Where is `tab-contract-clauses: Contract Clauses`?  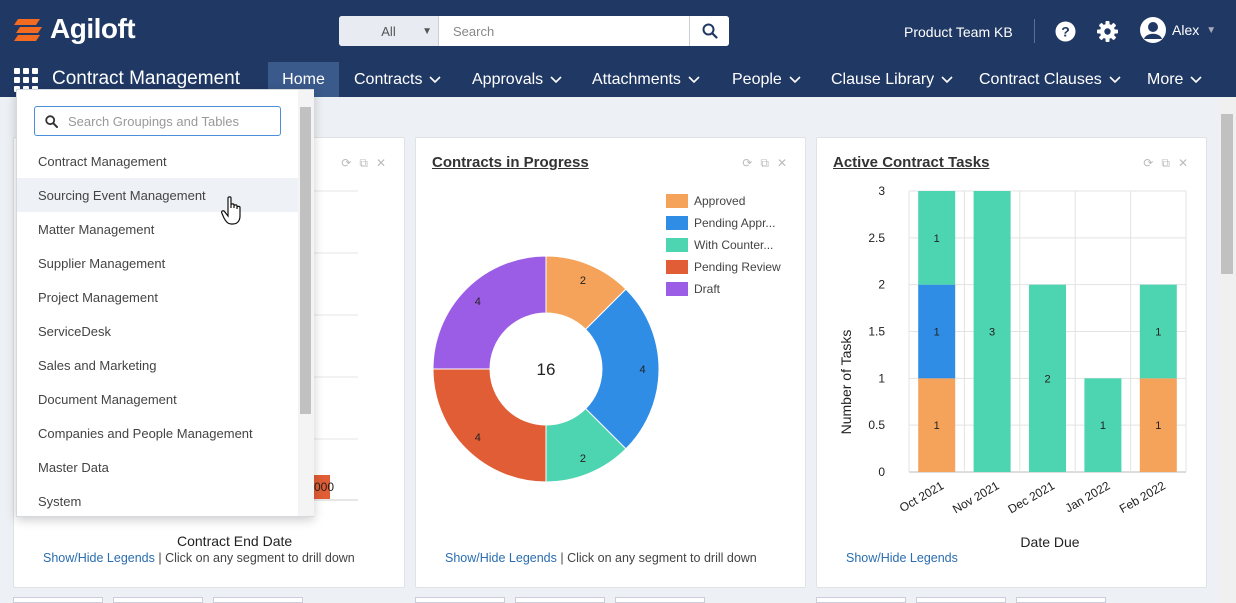
tab-contract-clauses: Contract Clauses is located at coordinates (1050, 79).